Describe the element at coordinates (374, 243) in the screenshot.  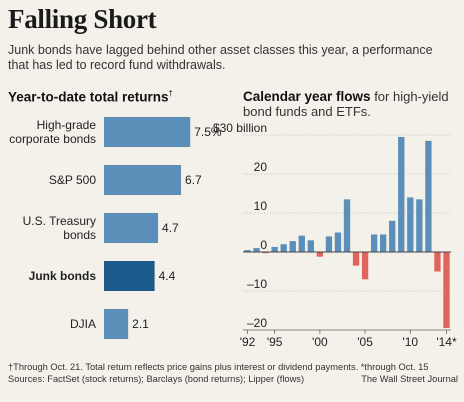
I see `flow-bar-2006` at that location.